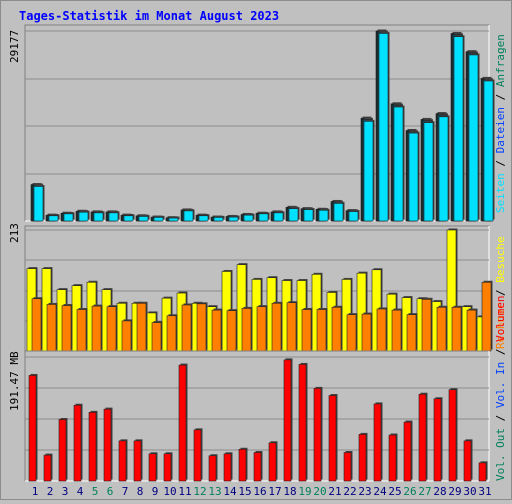 Image resolution: width=512 pixels, height=504 pixels. Describe the element at coordinates (500, 319) in the screenshot. I see `legend-item: Volumen` at that location.